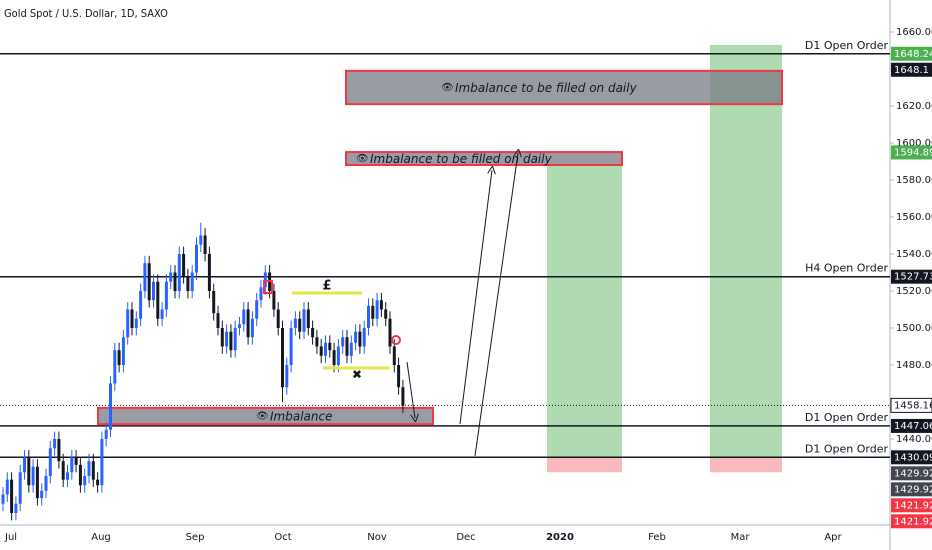 This screenshot has width=932, height=550. I want to click on y-tick-label: 1600.00, so click(914, 143).